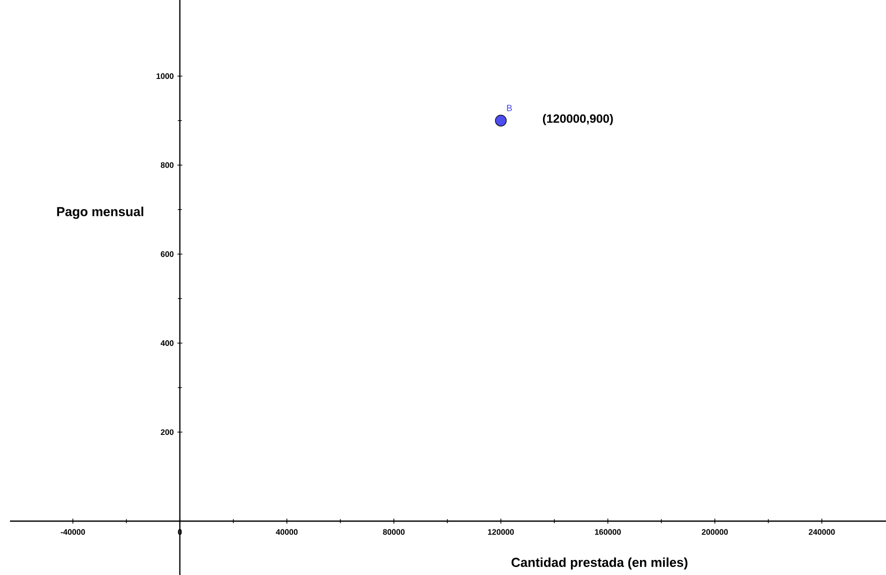  What do you see at coordinates (600, 563) in the screenshot?
I see `x-axis-title: Cantidad prestada (en miles)` at bounding box center [600, 563].